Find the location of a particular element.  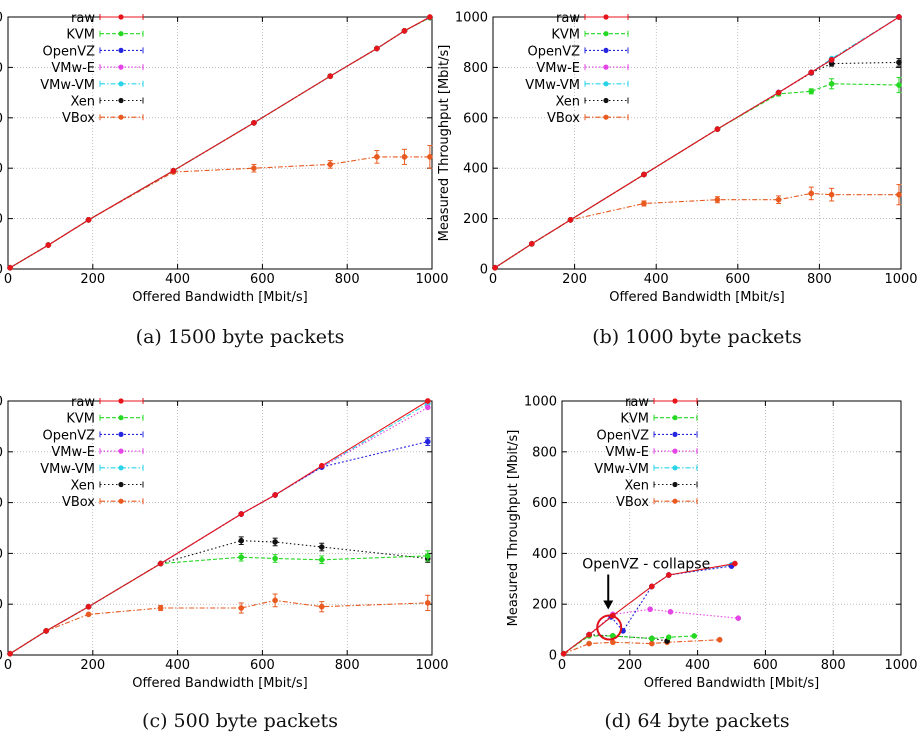

panel-caption: (c) 500 byte packets is located at coordinates (240, 721).